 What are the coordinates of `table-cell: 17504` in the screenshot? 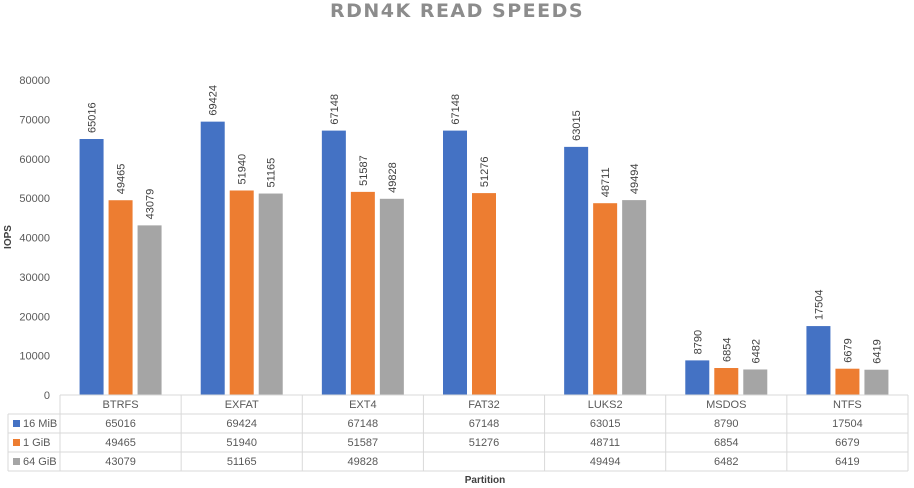 It's located at (847, 424).